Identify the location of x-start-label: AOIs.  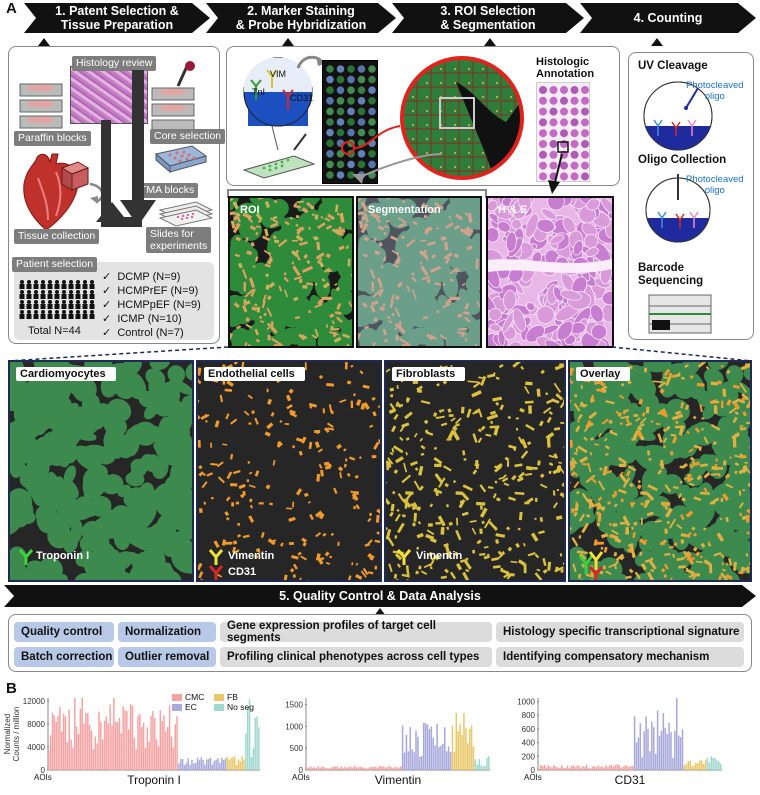
(43, 777).